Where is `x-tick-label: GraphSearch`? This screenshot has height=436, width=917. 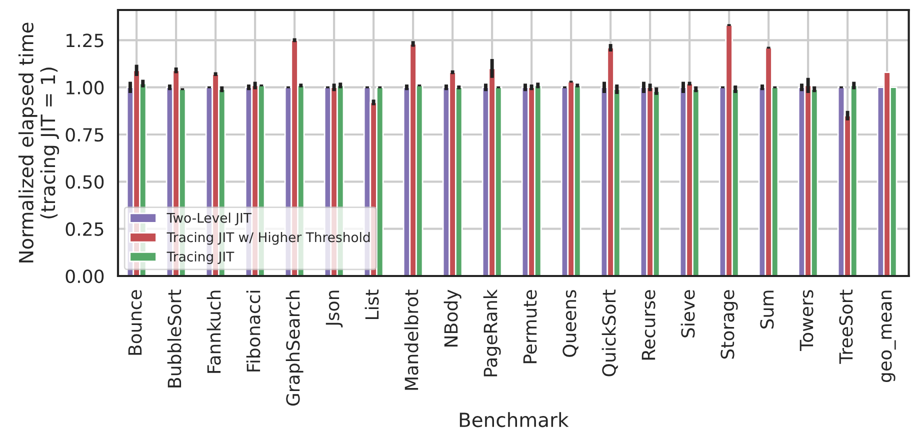 x-tick-label: GraphSearch is located at coordinates (295, 348).